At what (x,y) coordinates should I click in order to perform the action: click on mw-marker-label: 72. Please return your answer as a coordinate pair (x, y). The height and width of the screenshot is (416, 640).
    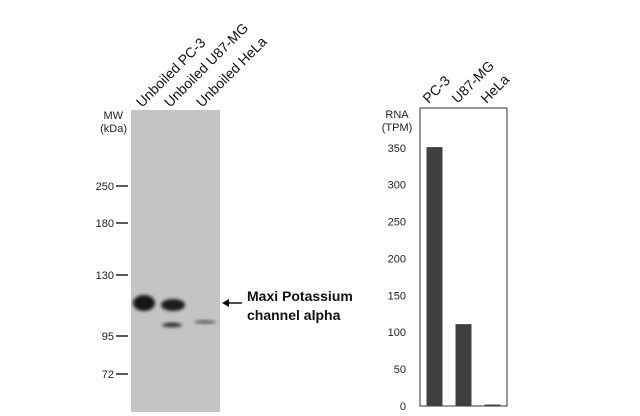
    Looking at the image, I should click on (108, 375).